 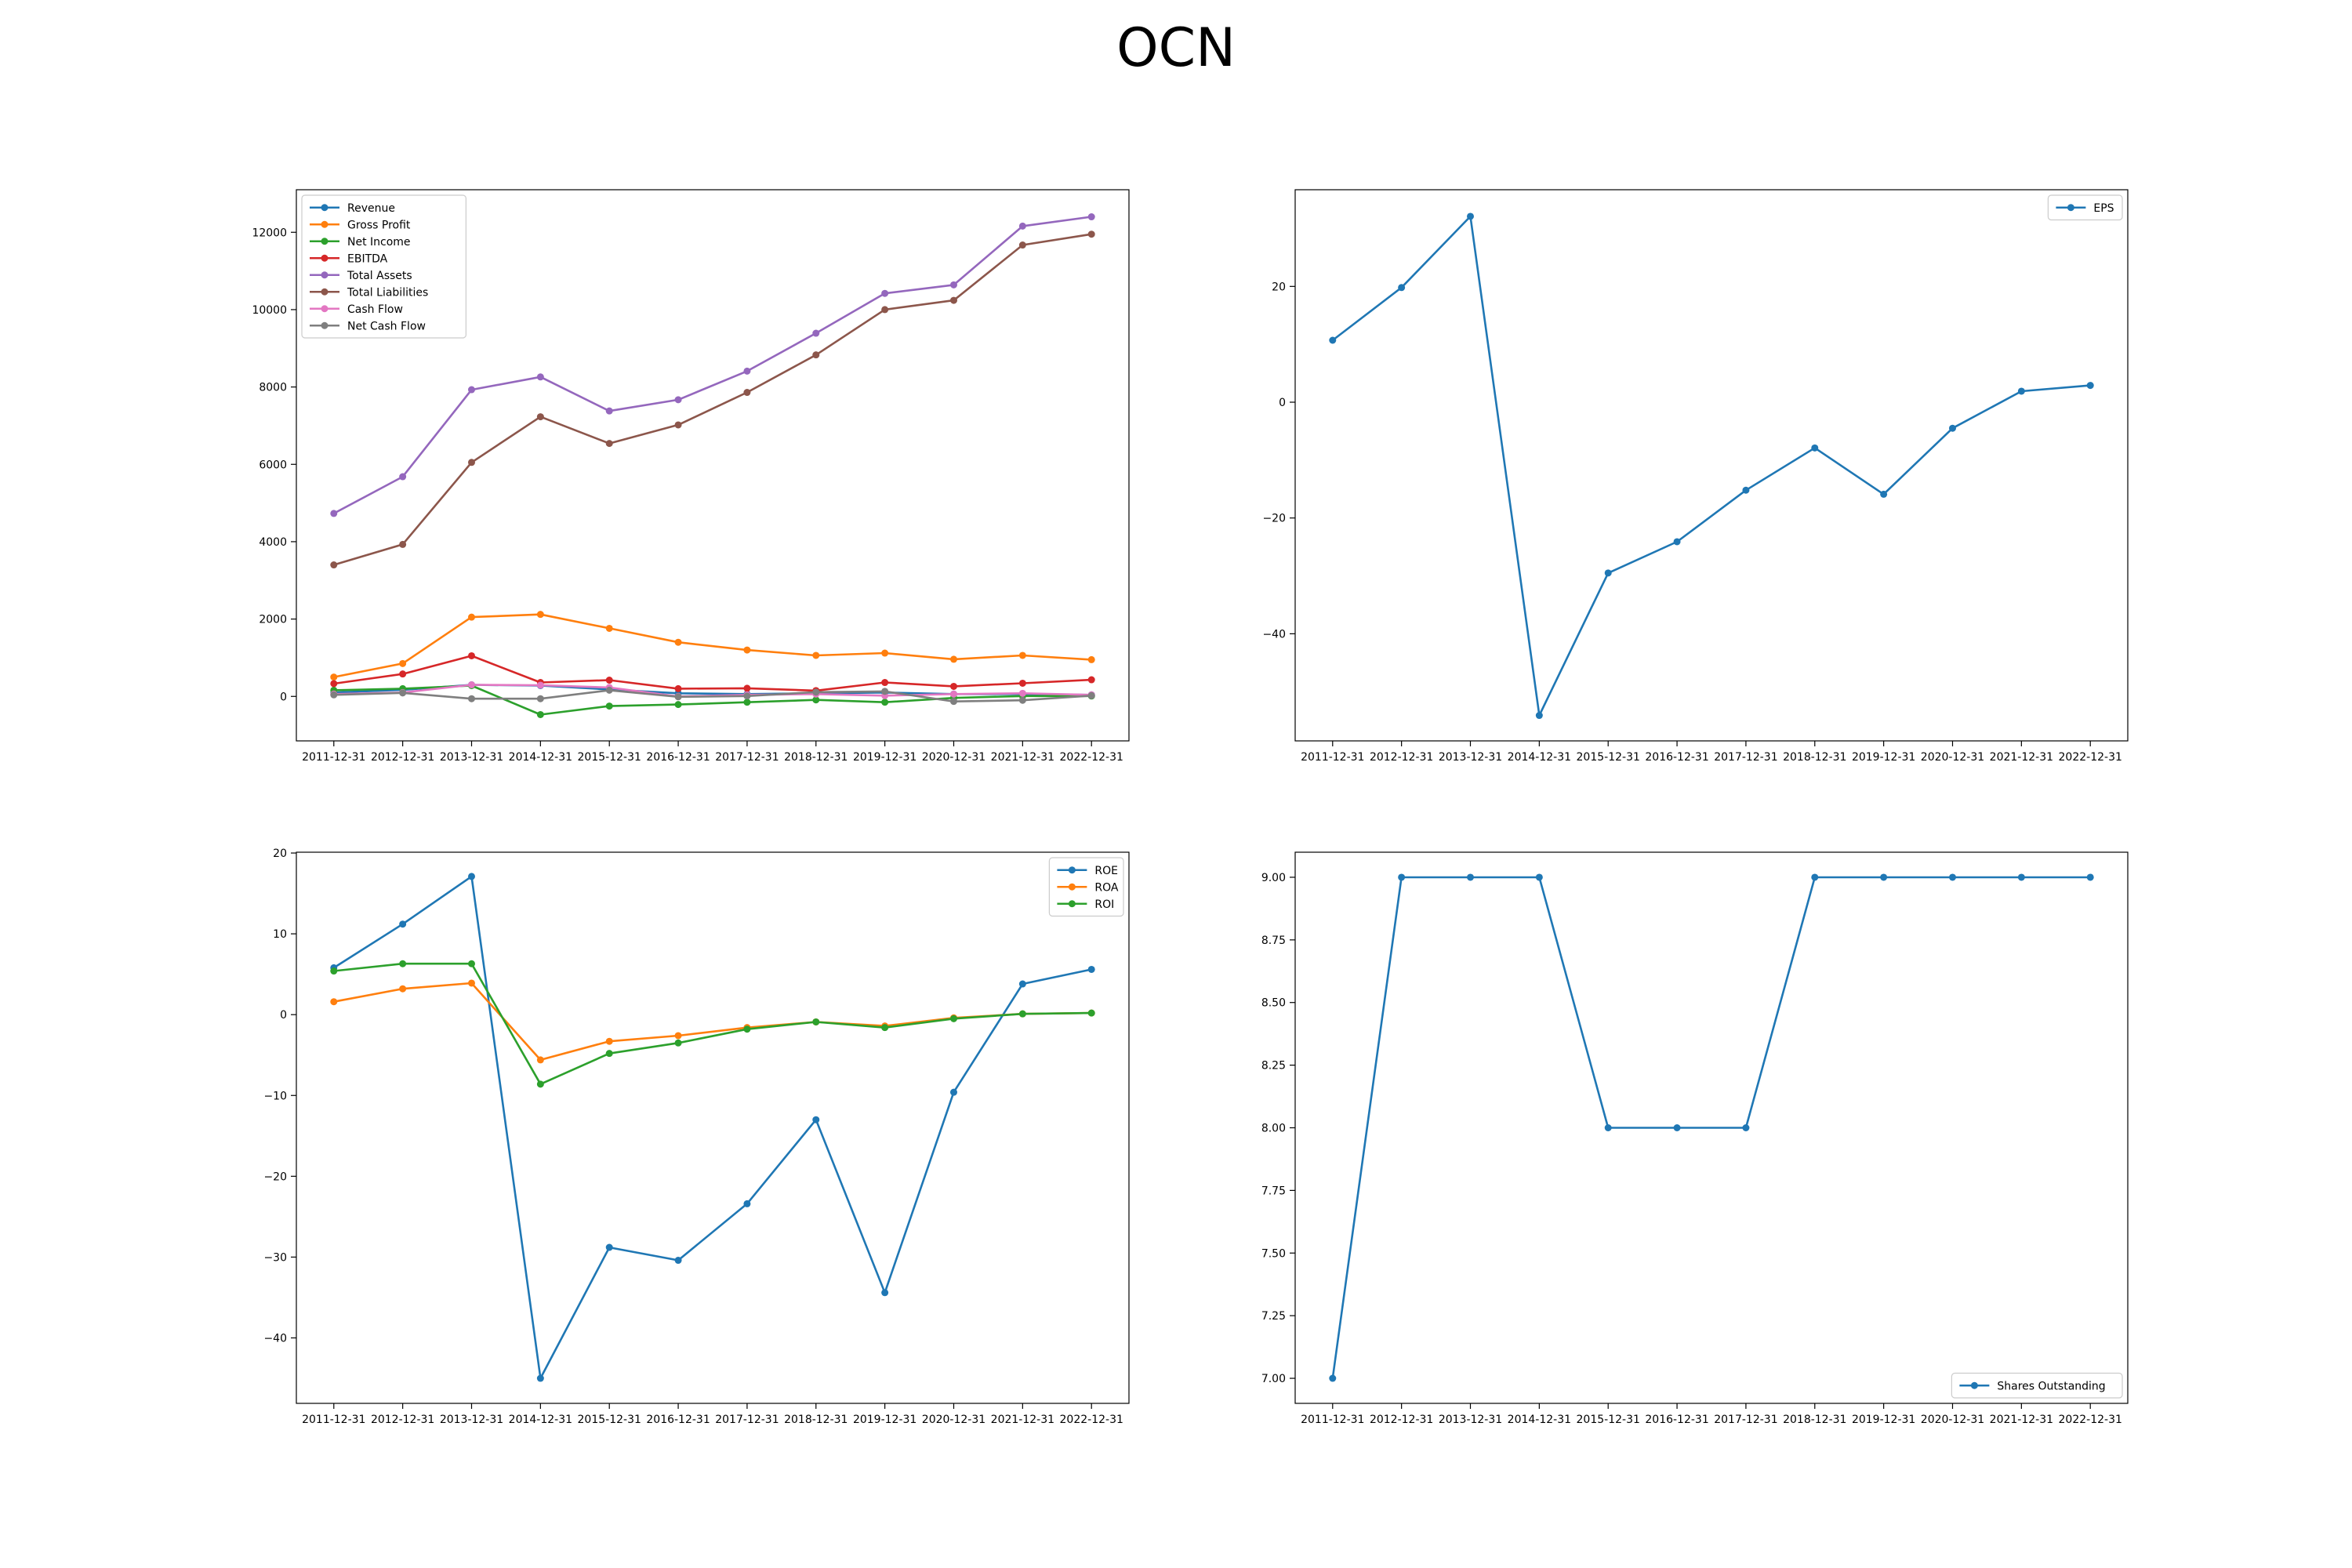 I want to click on series-line-eps, so click(x=1711, y=466).